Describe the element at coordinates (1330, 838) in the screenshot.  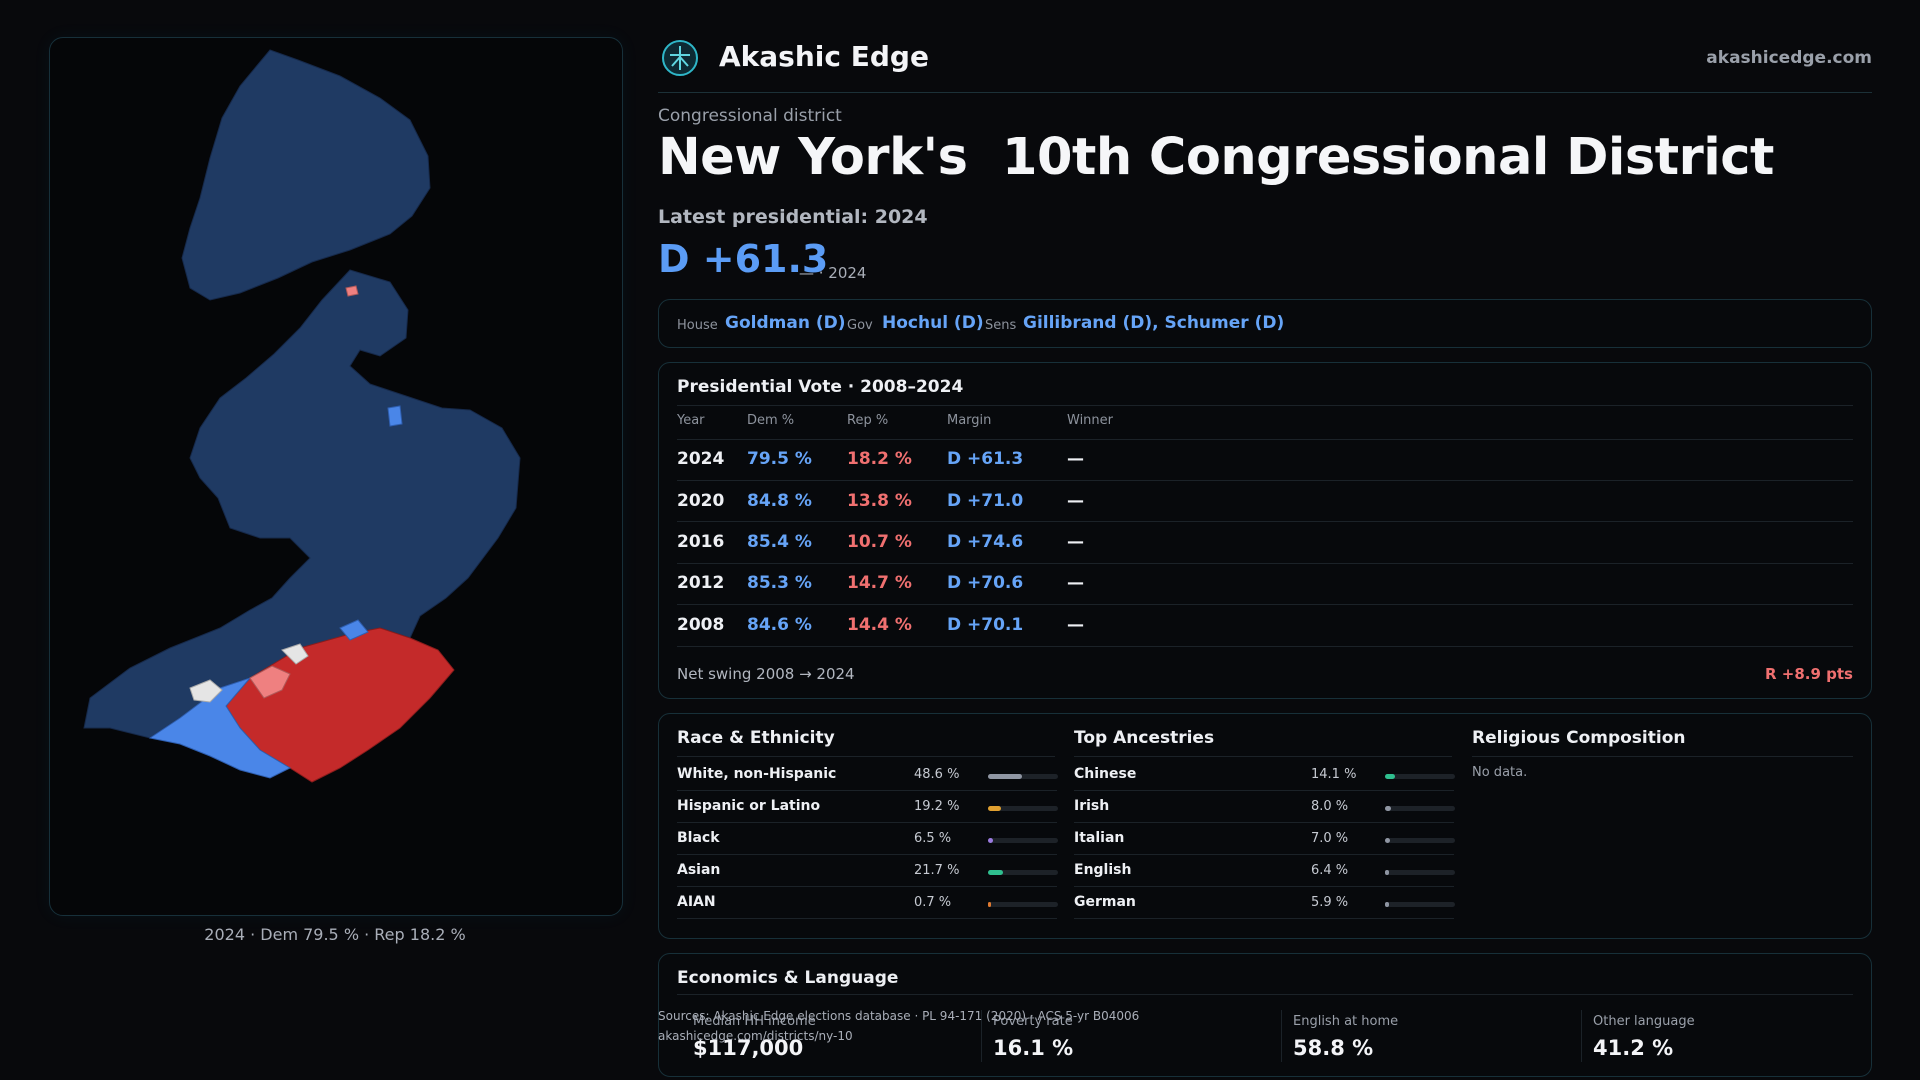
I see `item-percent: 7.0 %` at that location.